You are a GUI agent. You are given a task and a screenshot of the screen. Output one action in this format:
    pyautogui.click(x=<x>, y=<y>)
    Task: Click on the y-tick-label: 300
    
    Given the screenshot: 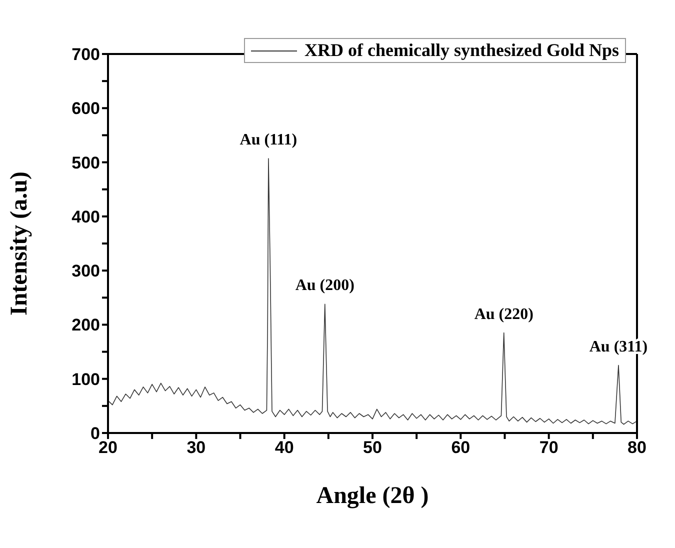 What is the action you would take?
    pyautogui.click(x=86, y=271)
    